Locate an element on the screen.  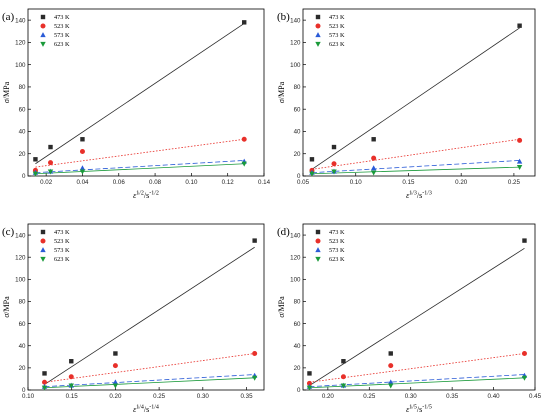
panel-label: (a) is located at coordinates (8, 17).